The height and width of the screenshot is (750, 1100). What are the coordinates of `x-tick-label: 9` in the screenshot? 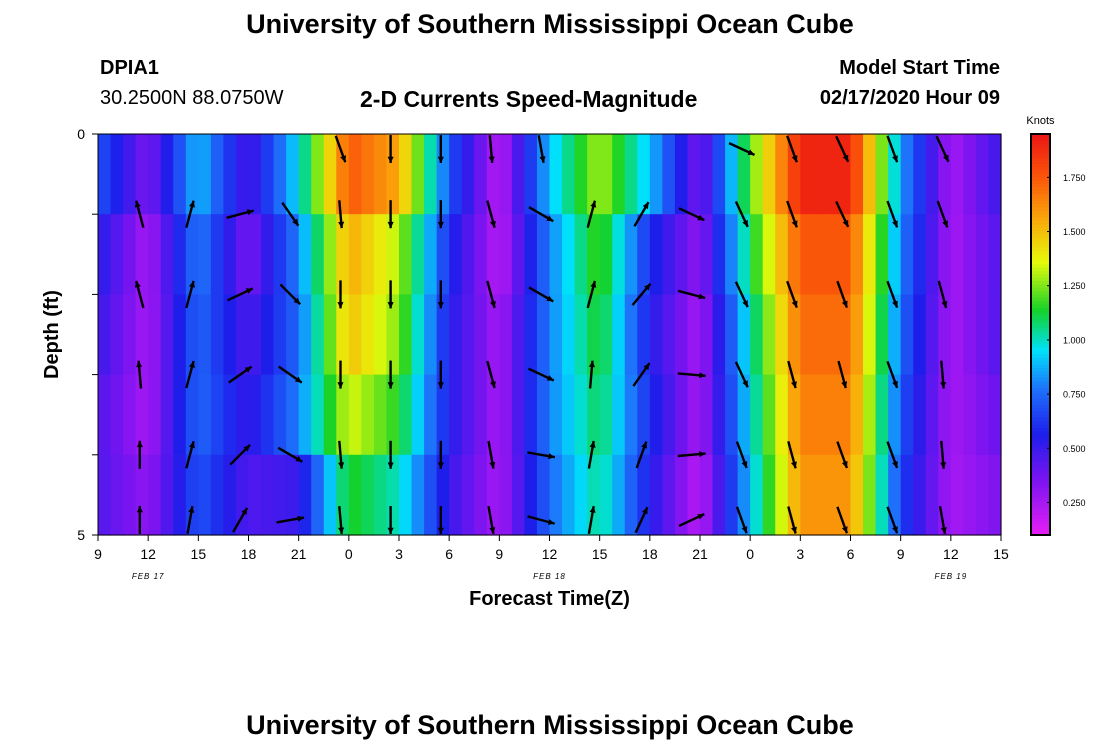 It's located at (901, 554).